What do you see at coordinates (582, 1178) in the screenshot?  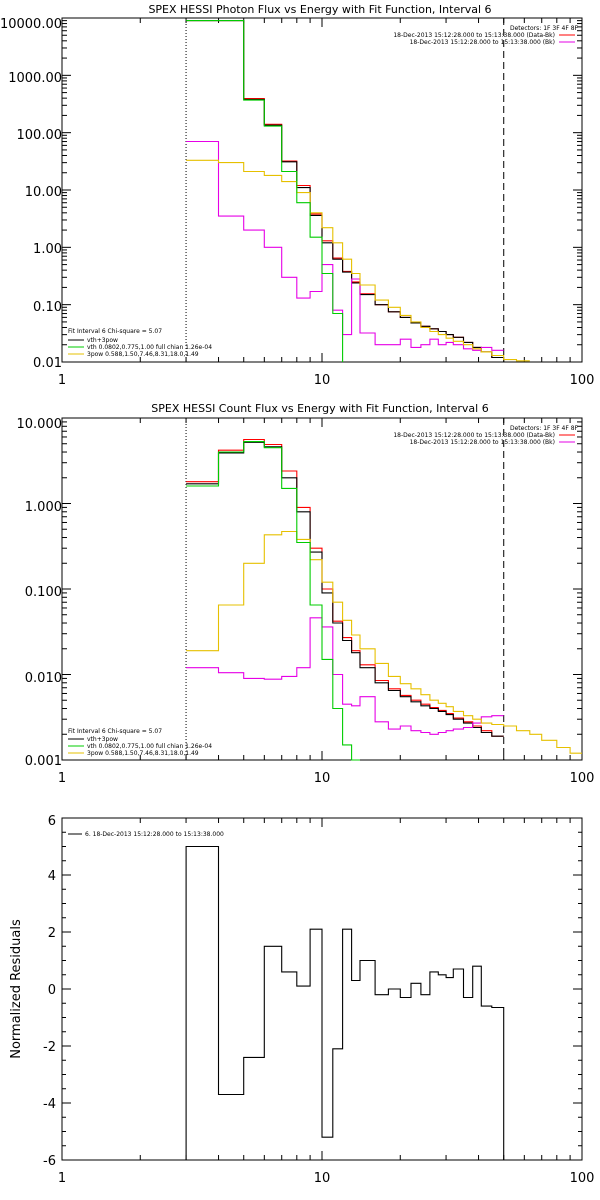 I see `residuals-x-tick-label: 100` at bounding box center [582, 1178].